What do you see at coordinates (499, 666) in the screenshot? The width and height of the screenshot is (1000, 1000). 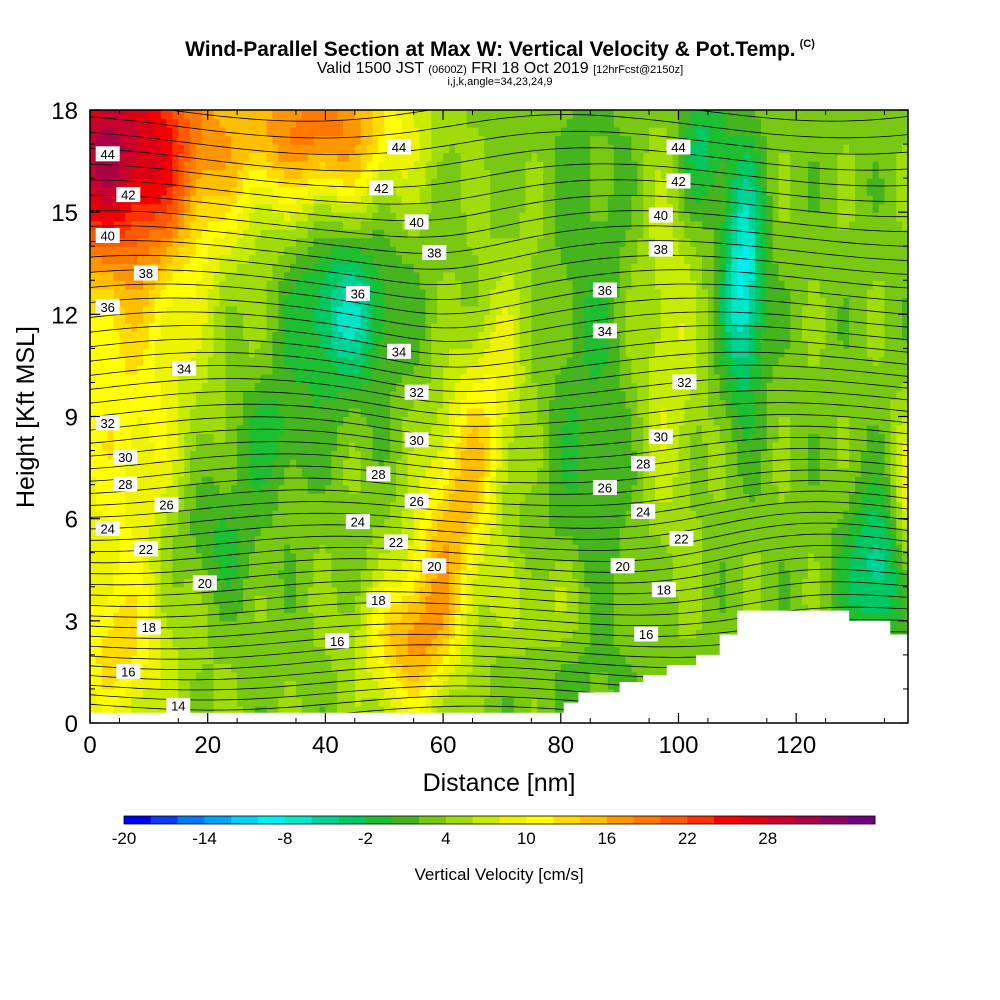 I see `terrain-mask` at bounding box center [499, 666].